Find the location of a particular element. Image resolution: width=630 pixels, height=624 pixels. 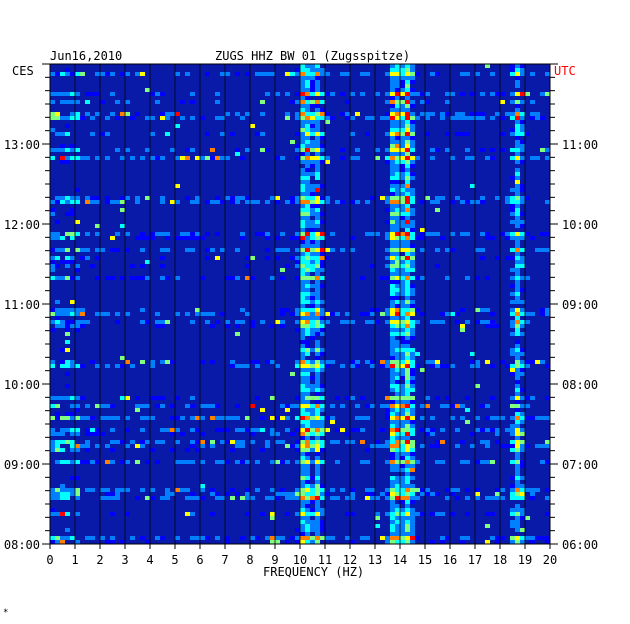

utc-time-tick-label: 06:00 is located at coordinates (580, 545).